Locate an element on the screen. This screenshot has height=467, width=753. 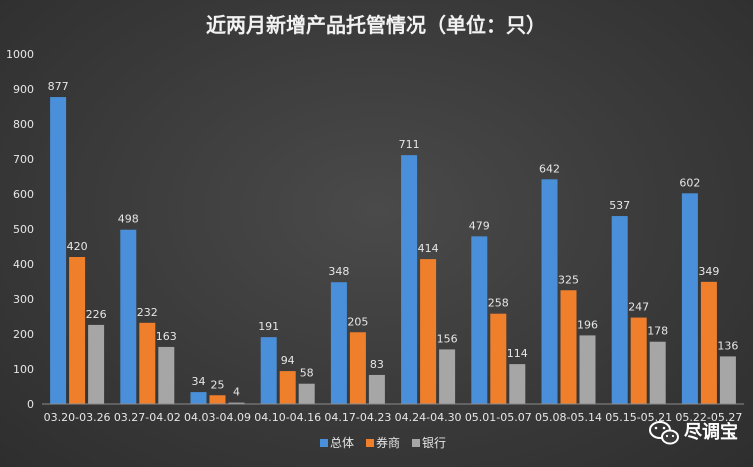
data-label: 58 is located at coordinates (307, 373).